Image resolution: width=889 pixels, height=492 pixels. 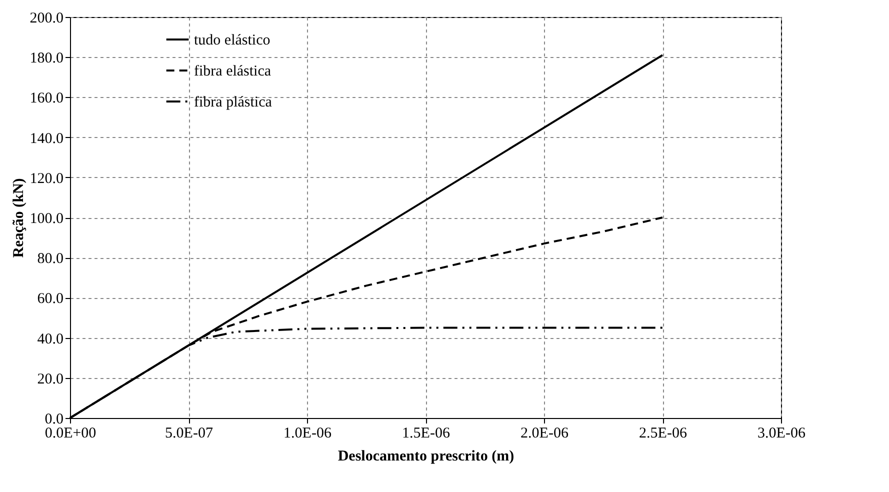 What do you see at coordinates (47, 18) in the screenshot?
I see `y-tick-label: 200.0` at bounding box center [47, 18].